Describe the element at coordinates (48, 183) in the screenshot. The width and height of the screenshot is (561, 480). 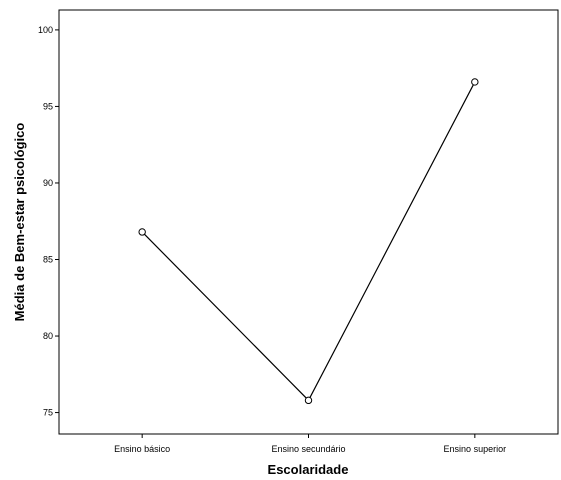
I see `y-tick-label: 90` at that location.